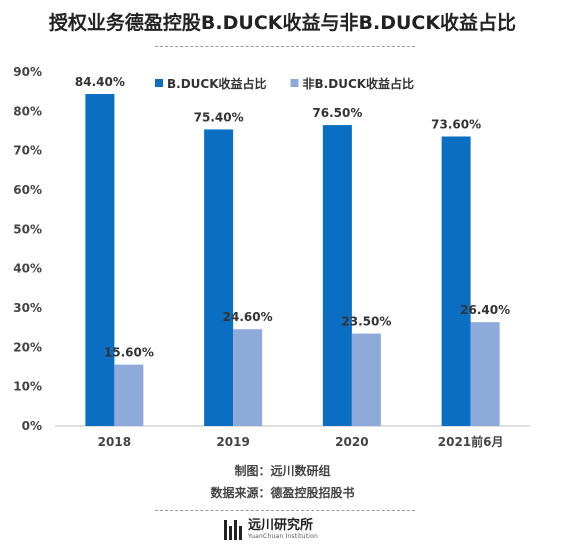 This screenshot has height=546, width=565. I want to click on data-label: 23.50%, so click(366, 322).